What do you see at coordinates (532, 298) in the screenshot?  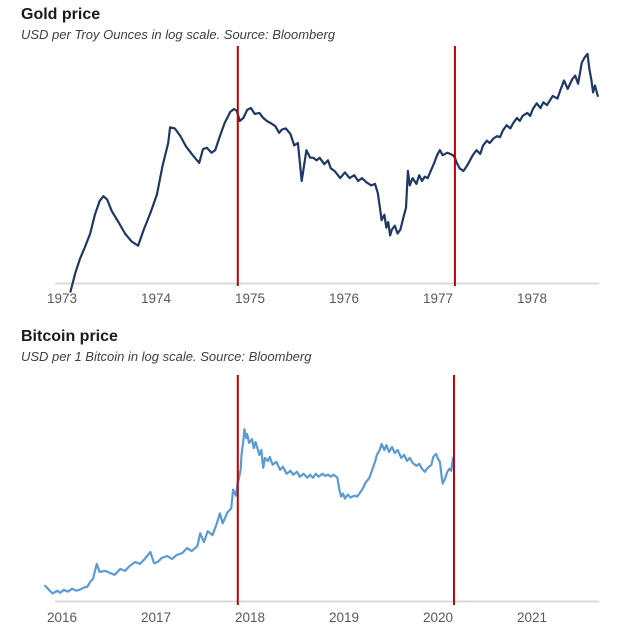 I see `gold-x-tick-label: 1978` at bounding box center [532, 298].